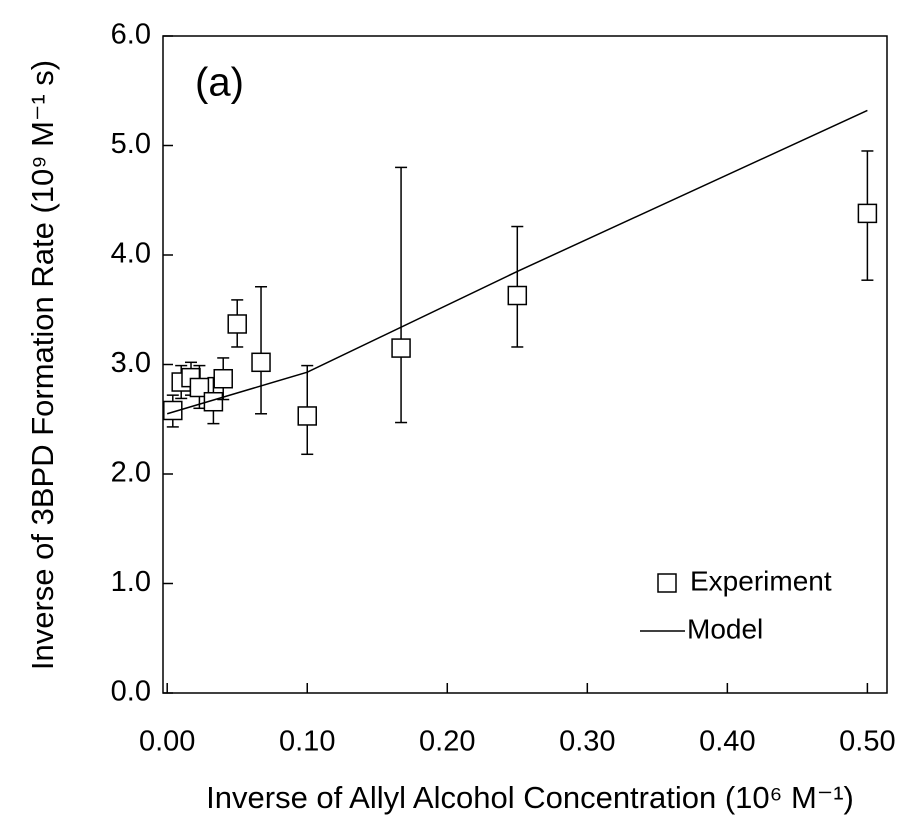 This screenshot has width=912, height=829. I want to click on x-tick-label: 0.00, so click(167, 742).